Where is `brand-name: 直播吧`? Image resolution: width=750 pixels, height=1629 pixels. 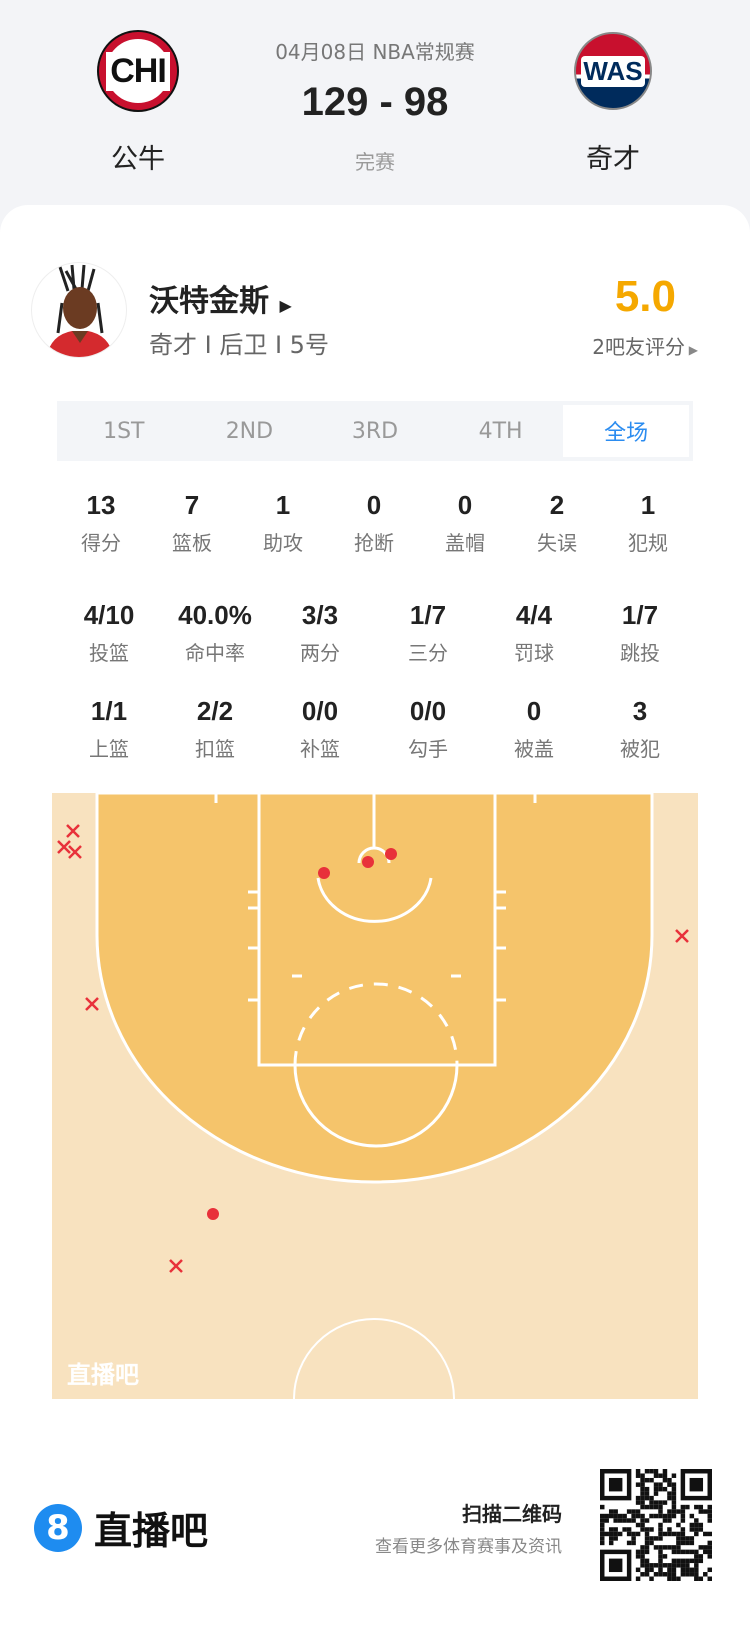 brand-name: 直播吧 is located at coordinates (151, 1531).